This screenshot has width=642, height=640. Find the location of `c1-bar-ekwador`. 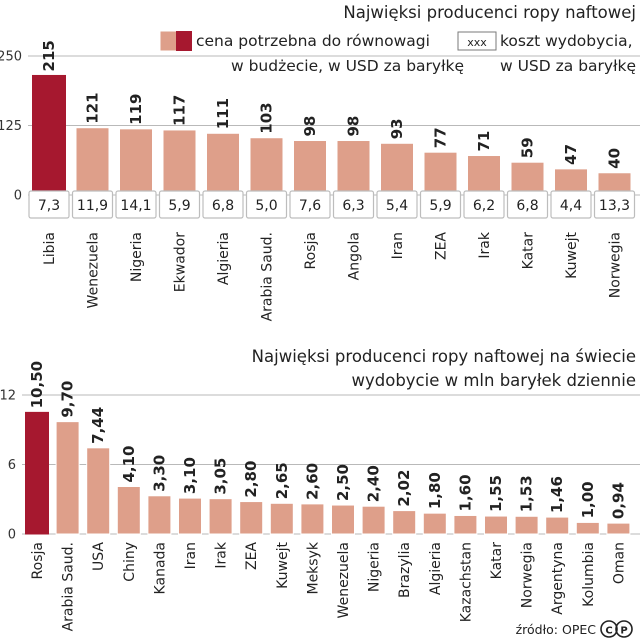

c1-bar-ekwador is located at coordinates (179, 162).